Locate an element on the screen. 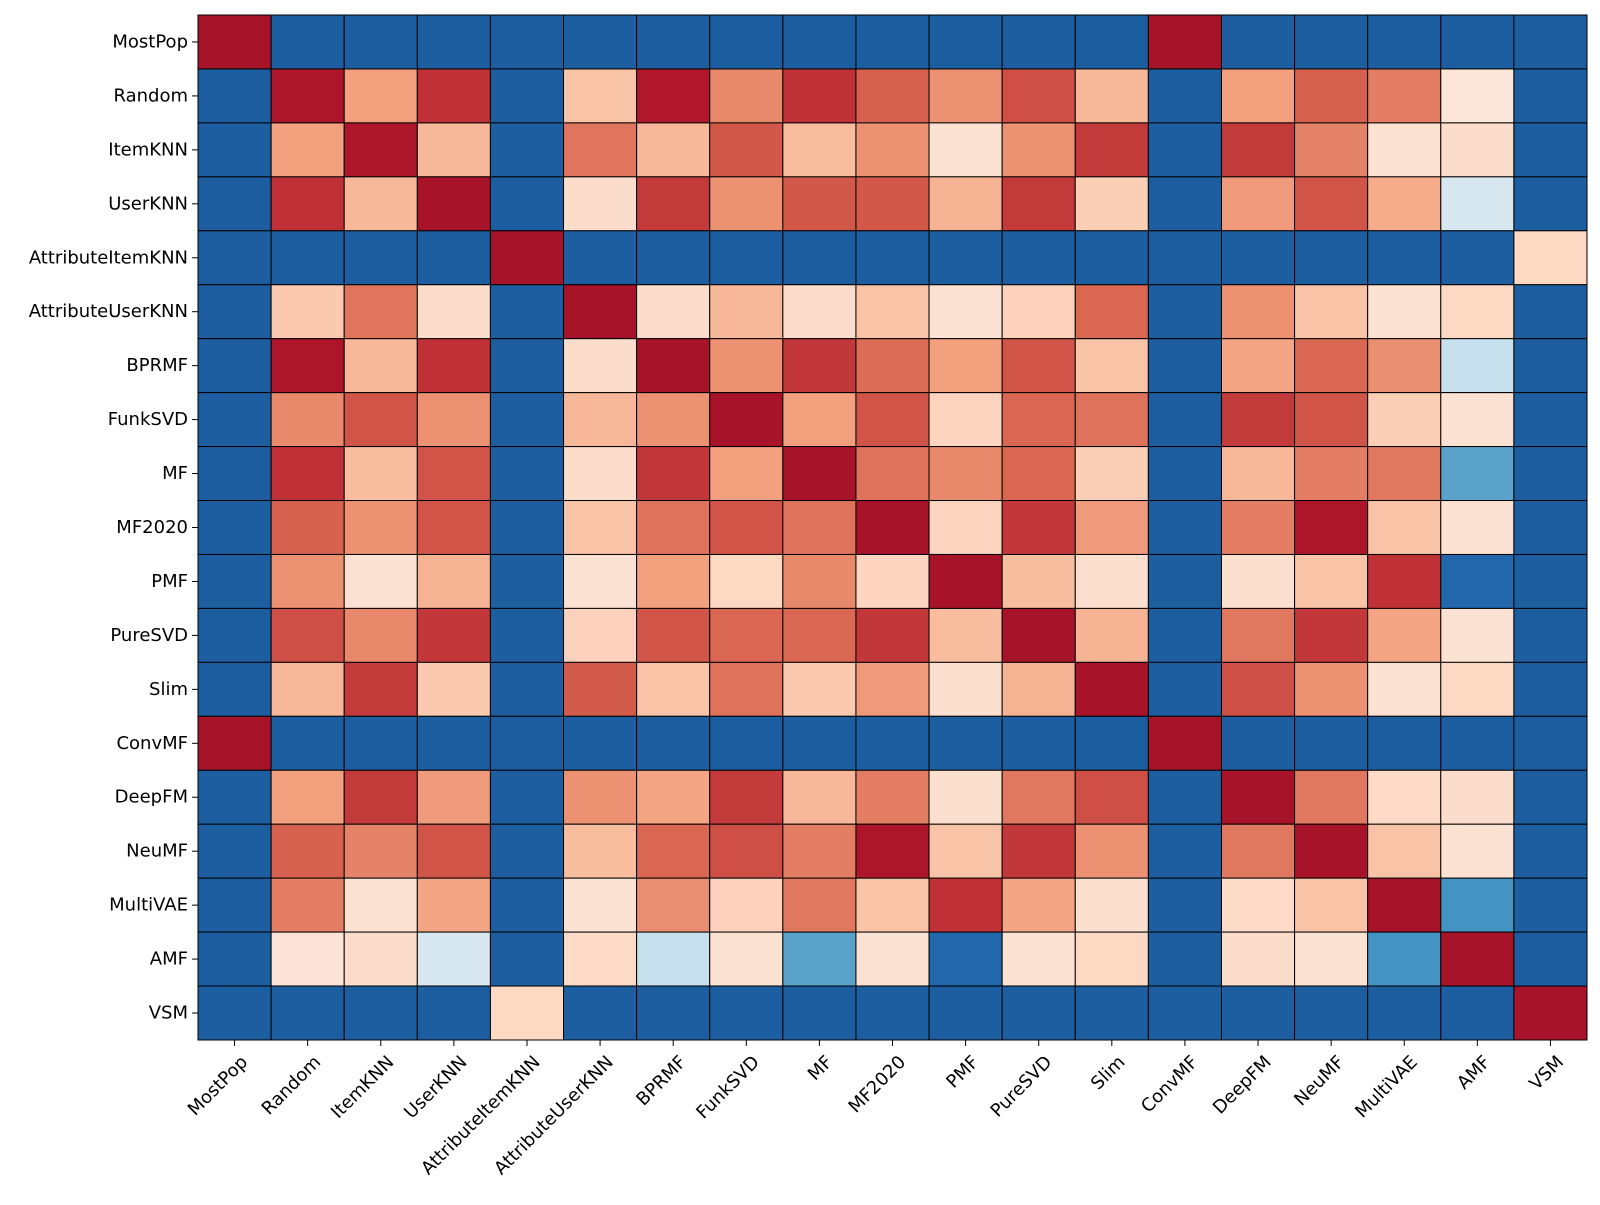  heatmap-cell-mf-convmf is located at coordinates (1184, 474).